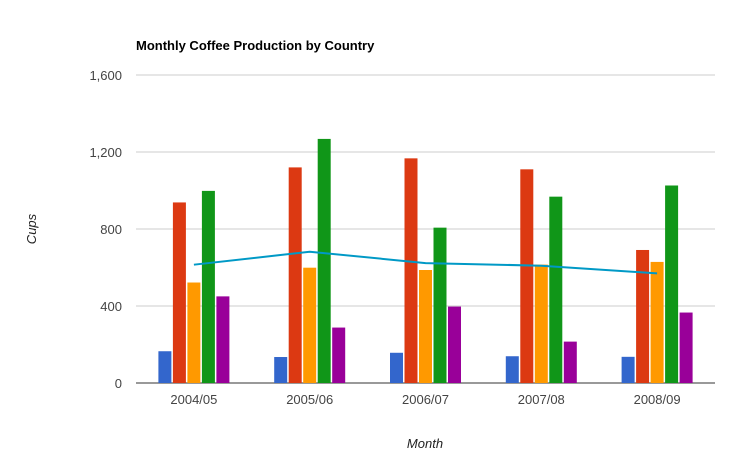 The width and height of the screenshot is (738, 469). I want to click on y-tick-label: 0, so click(118, 383).